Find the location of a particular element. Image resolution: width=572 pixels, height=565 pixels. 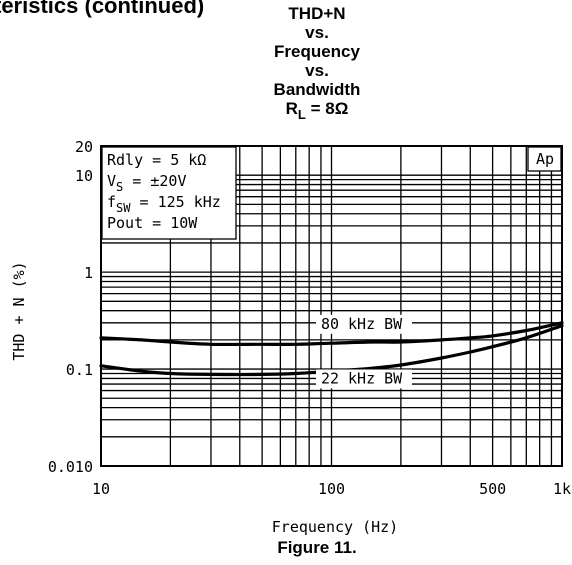

chart-title-line: THD+N is located at coordinates (316, 13).